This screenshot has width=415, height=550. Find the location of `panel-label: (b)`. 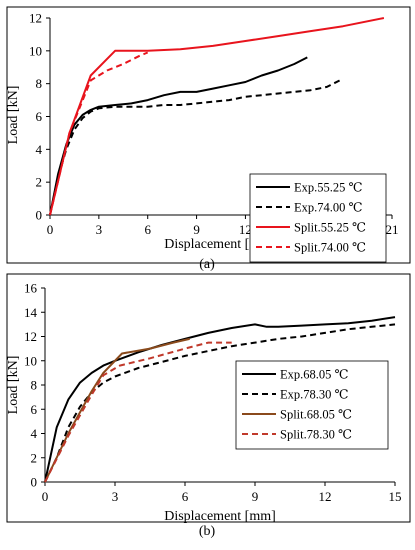

panel-label: (b) is located at coordinates (207, 531).